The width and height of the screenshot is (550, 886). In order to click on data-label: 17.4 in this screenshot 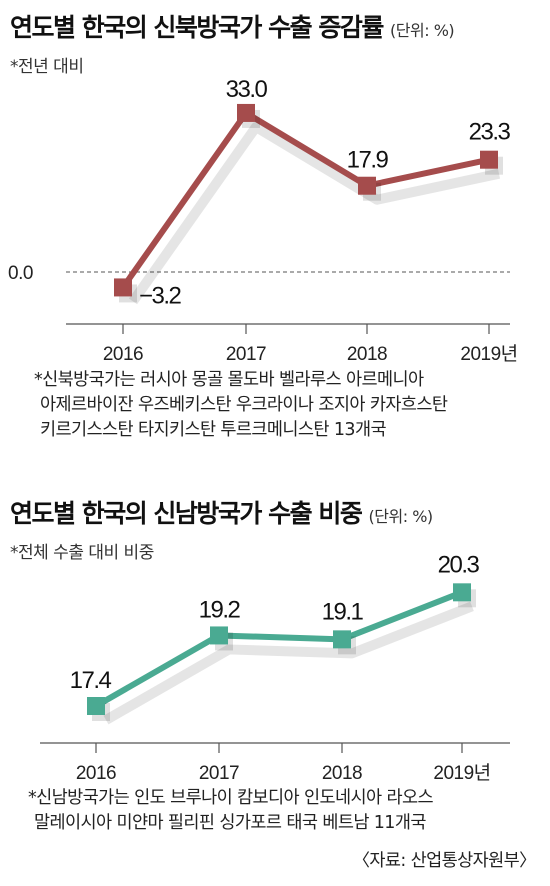, I will do `click(91, 680)`.